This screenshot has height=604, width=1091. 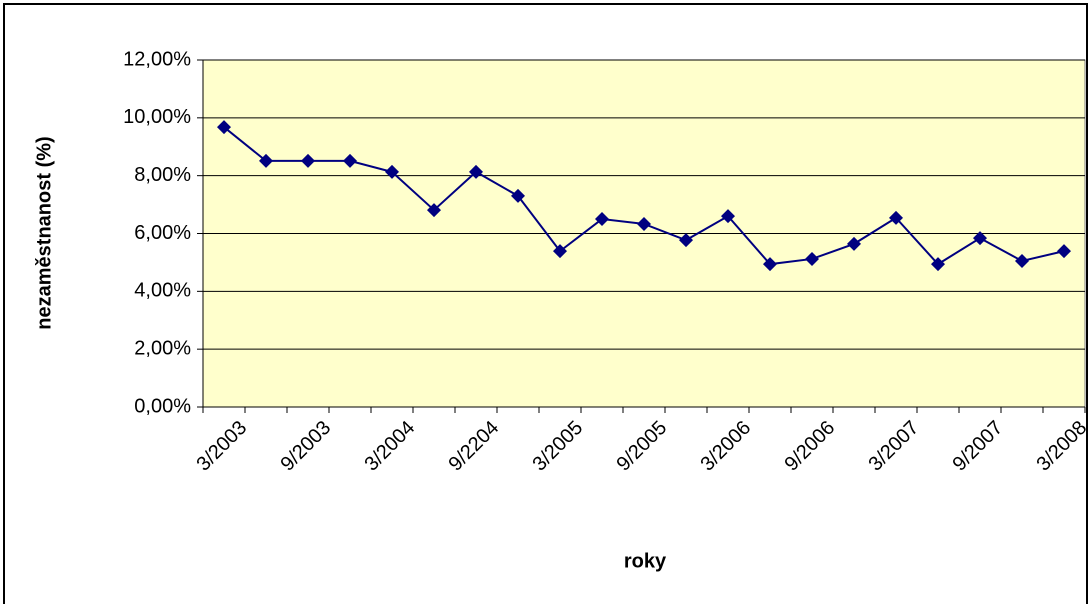 I want to click on y-tick-label: 6,00%, so click(x=162, y=233).